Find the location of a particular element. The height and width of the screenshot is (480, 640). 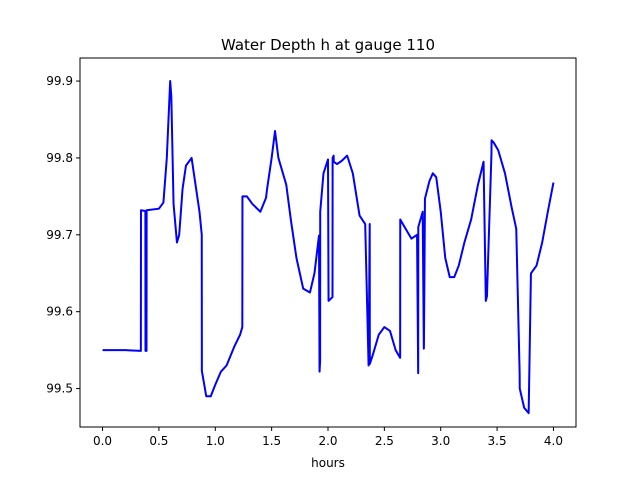

x-tick-label: 3.0 is located at coordinates (440, 441).